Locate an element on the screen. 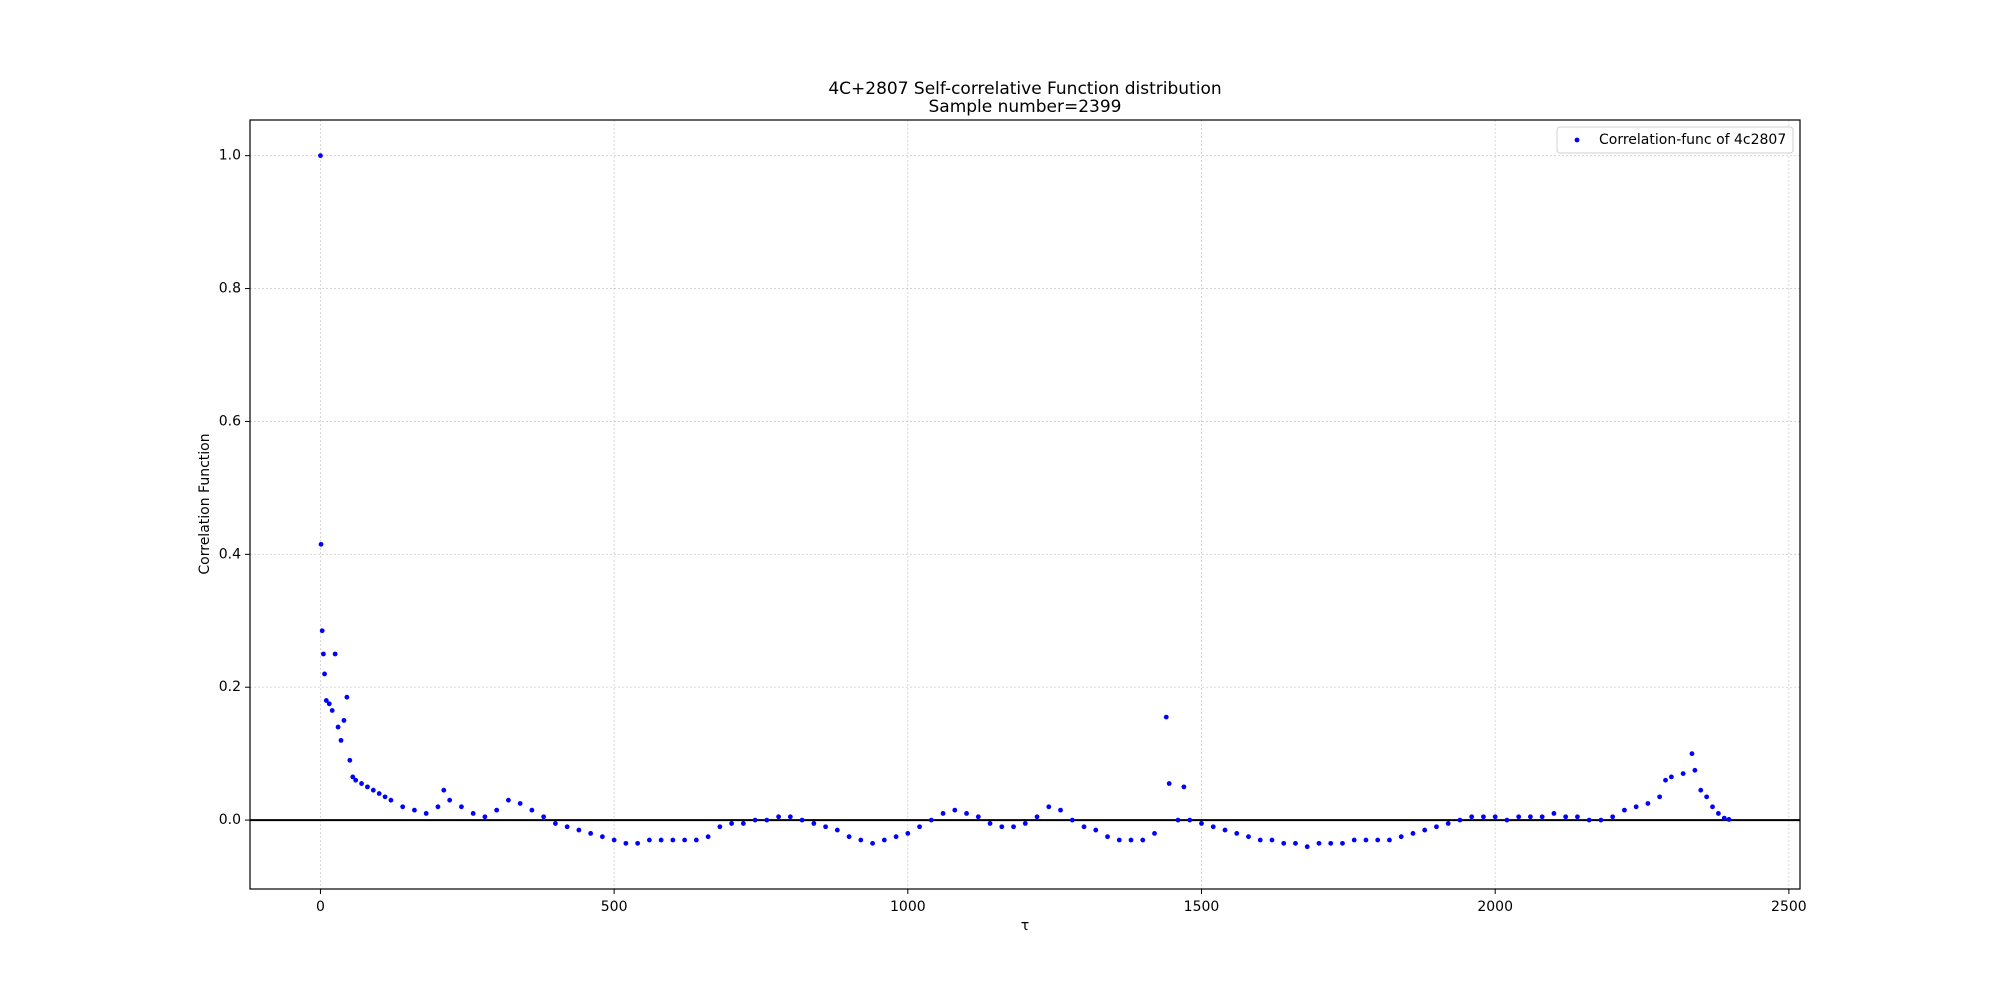 The image size is (2000, 1000). x-tick-label: 2000 is located at coordinates (1495, 907).